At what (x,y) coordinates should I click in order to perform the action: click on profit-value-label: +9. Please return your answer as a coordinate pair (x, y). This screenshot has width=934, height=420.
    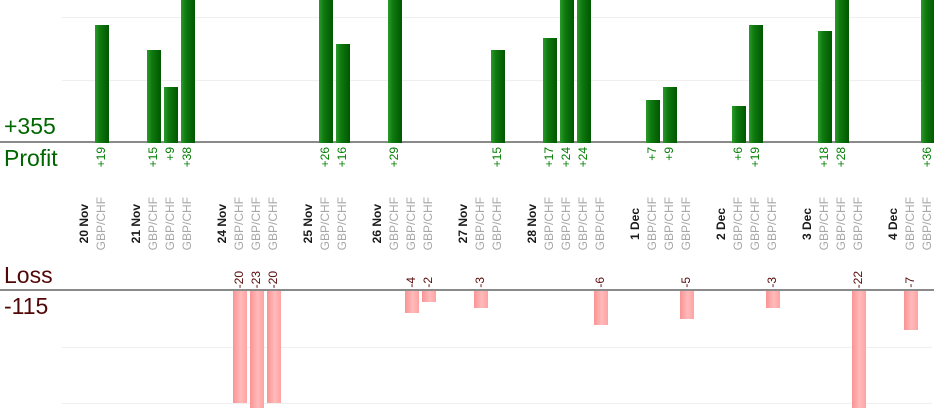
    Looking at the image, I should click on (669, 154).